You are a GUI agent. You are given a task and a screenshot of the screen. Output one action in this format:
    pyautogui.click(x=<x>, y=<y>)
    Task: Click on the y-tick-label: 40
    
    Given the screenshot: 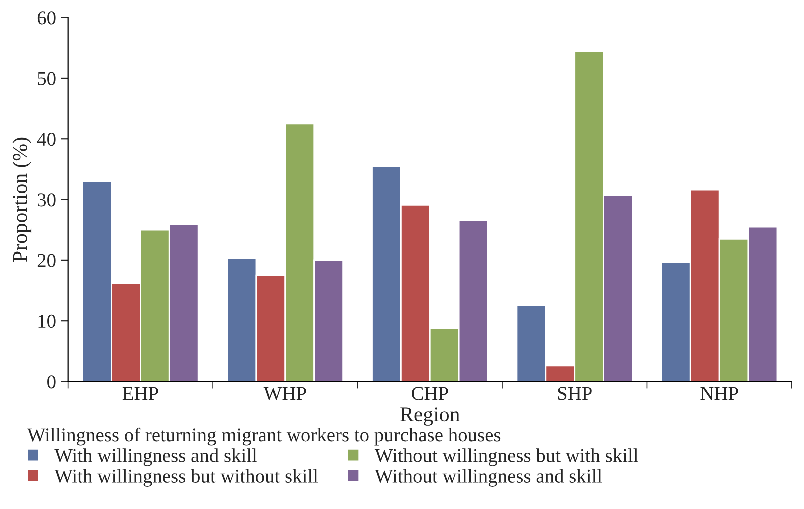 What is the action you would take?
    pyautogui.click(x=46, y=139)
    